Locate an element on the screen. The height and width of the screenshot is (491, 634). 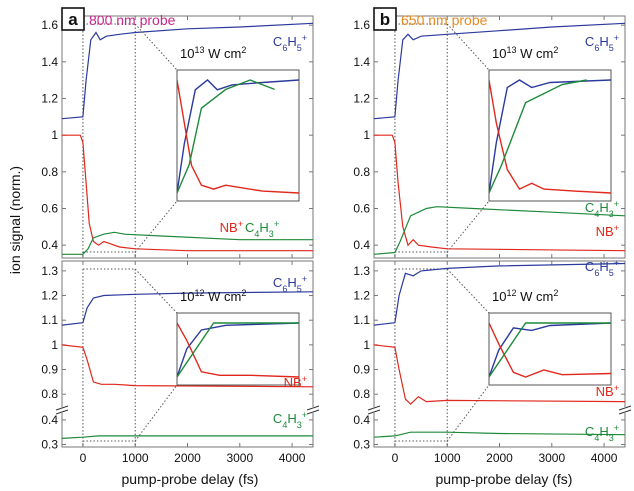
probe-label: 650 nm probe is located at coordinates (444, 20).